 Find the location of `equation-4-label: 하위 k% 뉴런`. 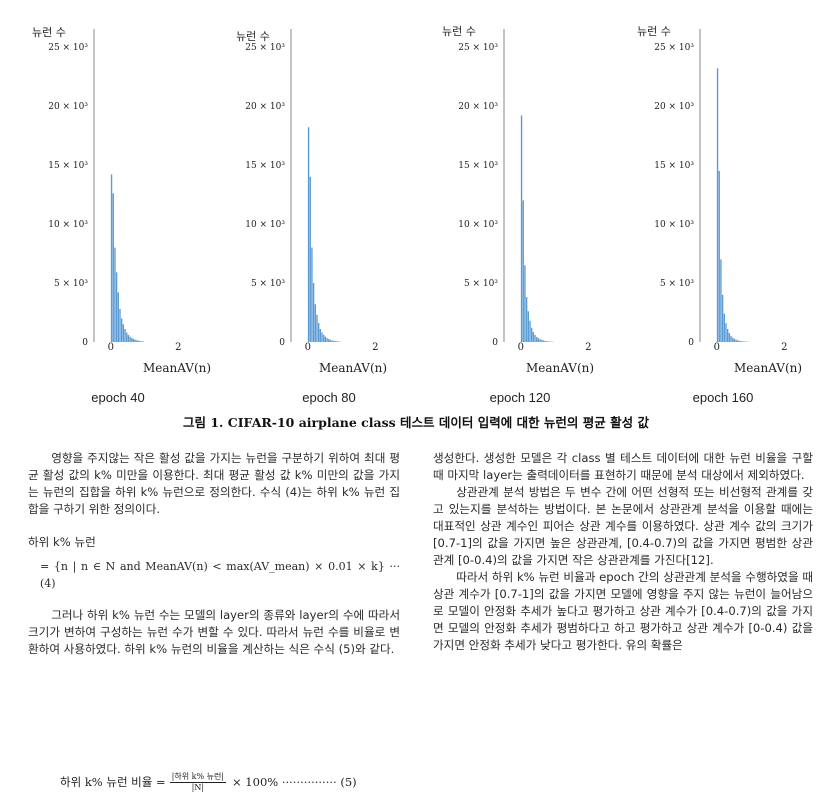

equation-4-label: 하위 k% 뉴런 is located at coordinates (62, 542).